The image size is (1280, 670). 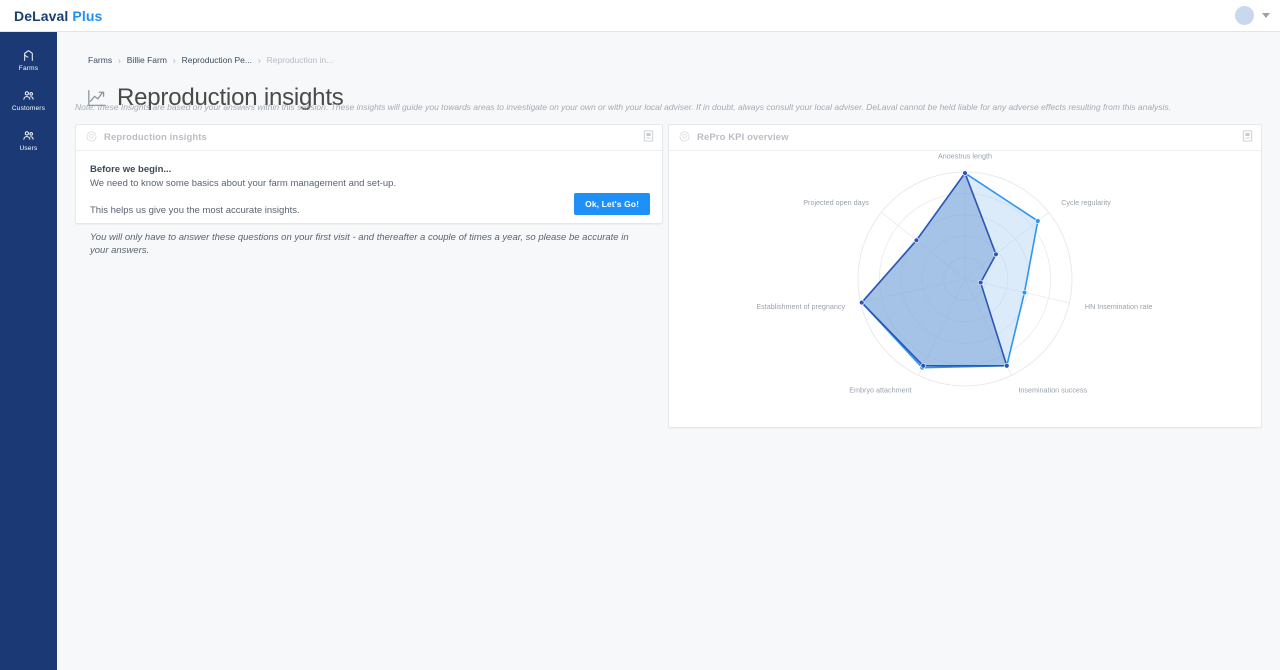 I want to click on sidebar: Farms Customers Users, so click(x=28, y=351).